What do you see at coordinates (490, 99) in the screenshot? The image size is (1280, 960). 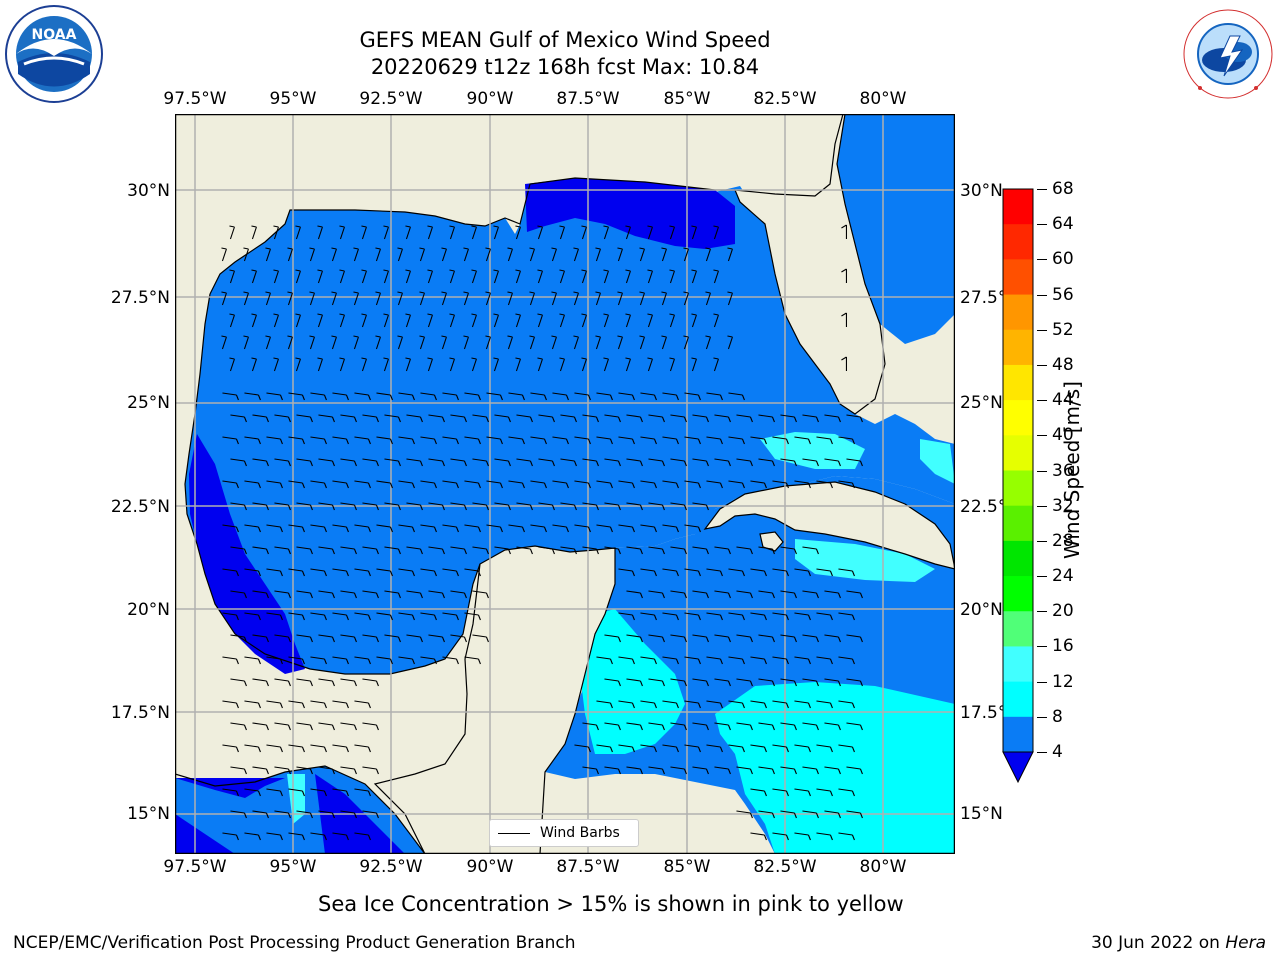 I see `lon-label-top: 90°W` at bounding box center [490, 99].